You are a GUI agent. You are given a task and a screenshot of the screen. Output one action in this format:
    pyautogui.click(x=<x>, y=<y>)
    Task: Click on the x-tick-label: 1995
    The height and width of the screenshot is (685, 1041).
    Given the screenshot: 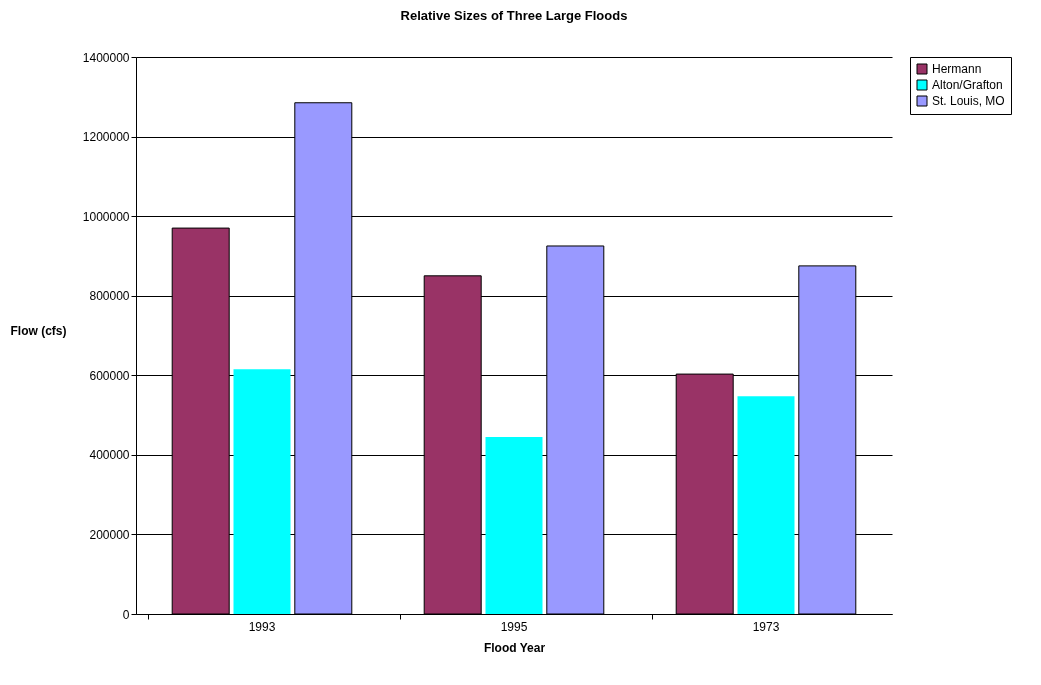 What is the action you would take?
    pyautogui.click(x=514, y=626)
    